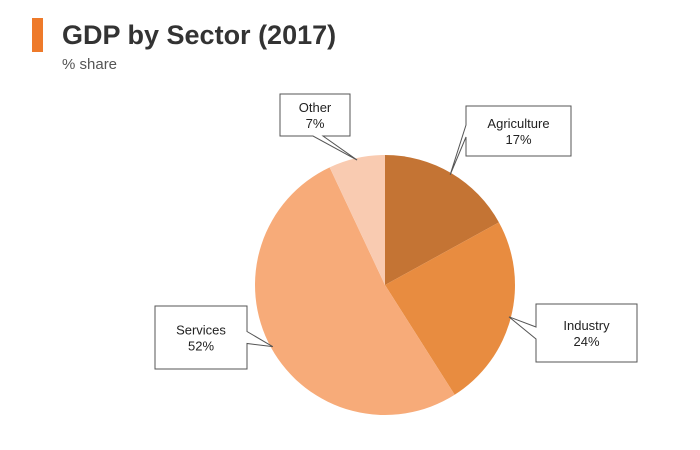  I want to click on slice-label-agriculture: Agriculture, so click(518, 123).